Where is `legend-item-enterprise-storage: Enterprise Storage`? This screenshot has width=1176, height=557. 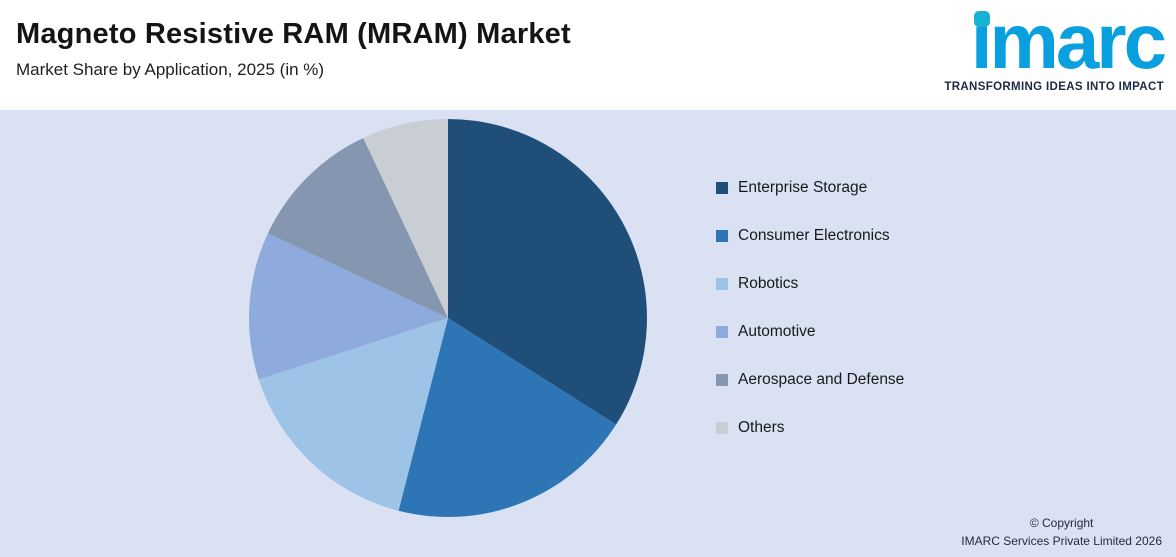
legend-item-enterprise-storage: Enterprise Storage is located at coordinates (810, 187).